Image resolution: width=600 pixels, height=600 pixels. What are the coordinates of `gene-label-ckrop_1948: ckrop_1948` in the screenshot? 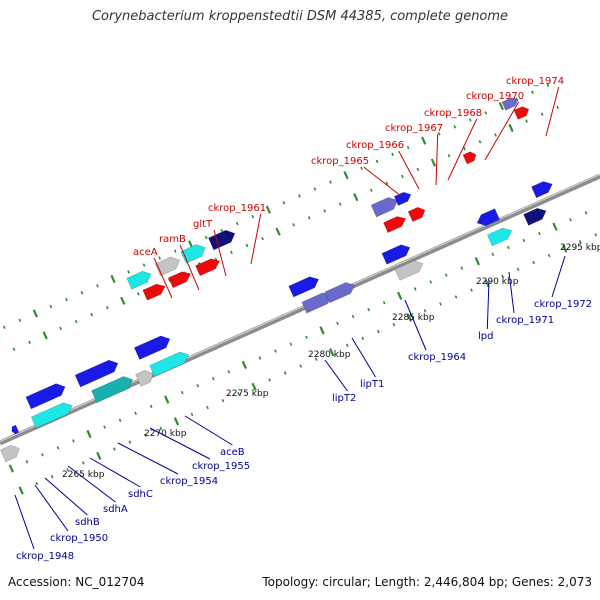 It's located at (45, 556).